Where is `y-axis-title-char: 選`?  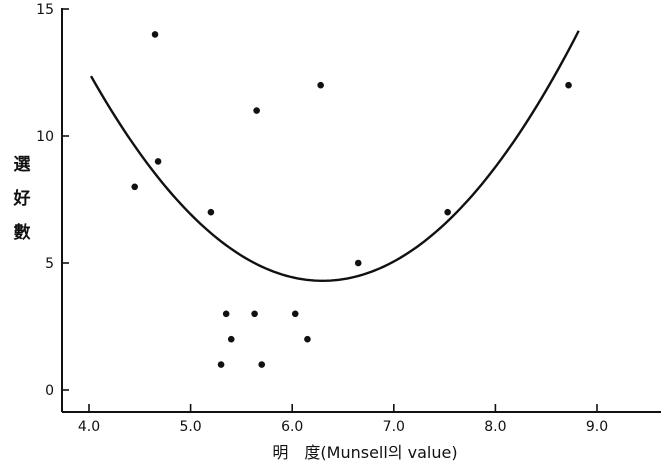
y-axis-title-char: 選 is located at coordinates (22, 165).